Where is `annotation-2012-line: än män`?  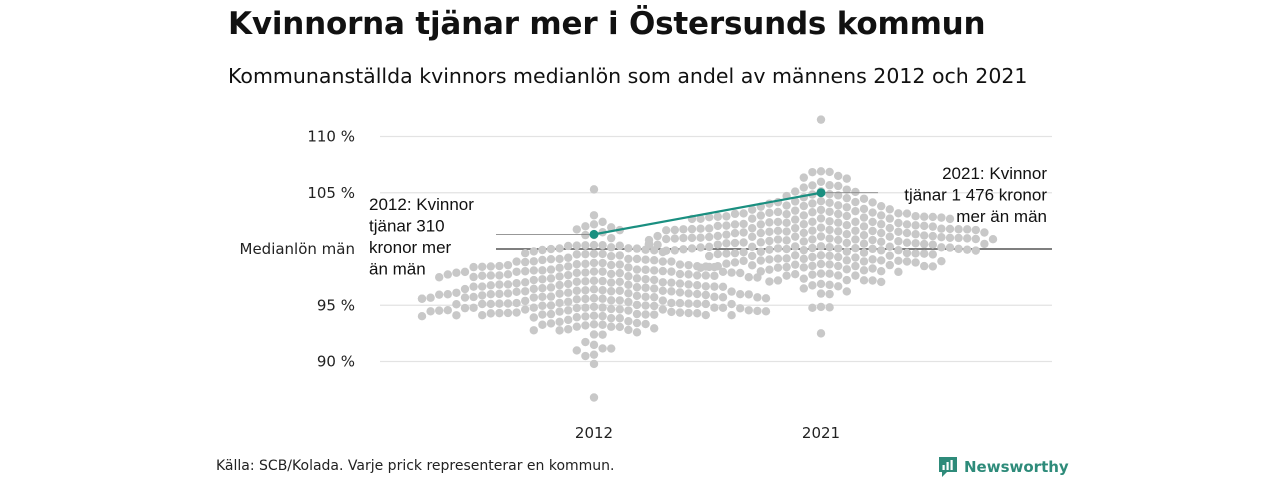 annotation-2012-line: än män is located at coordinates (397, 269).